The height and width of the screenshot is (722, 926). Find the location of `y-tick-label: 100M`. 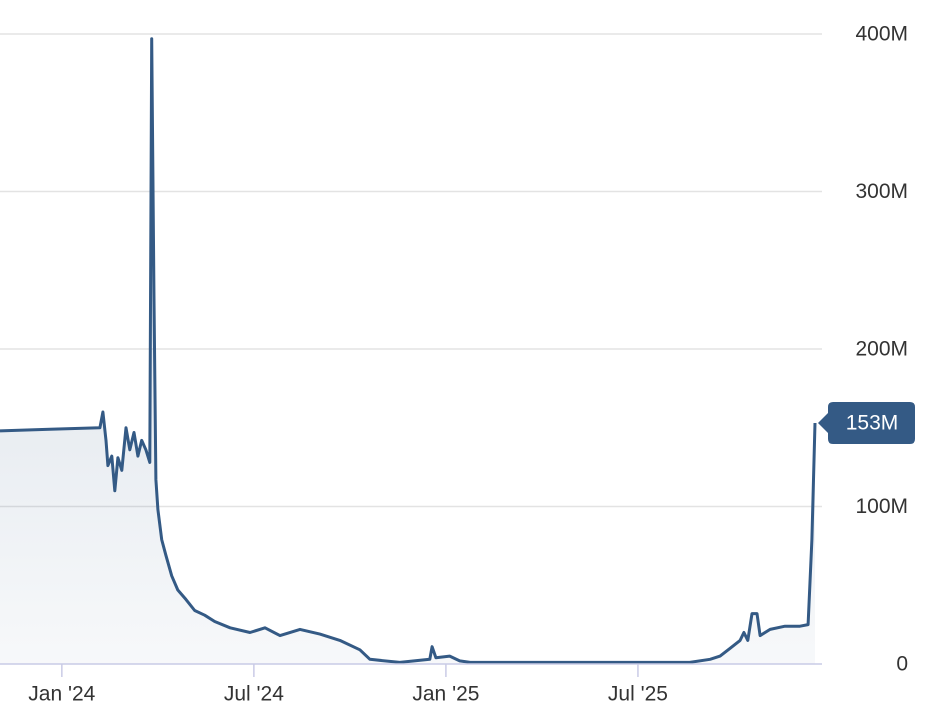

y-tick-label: 100M is located at coordinates (881, 506).